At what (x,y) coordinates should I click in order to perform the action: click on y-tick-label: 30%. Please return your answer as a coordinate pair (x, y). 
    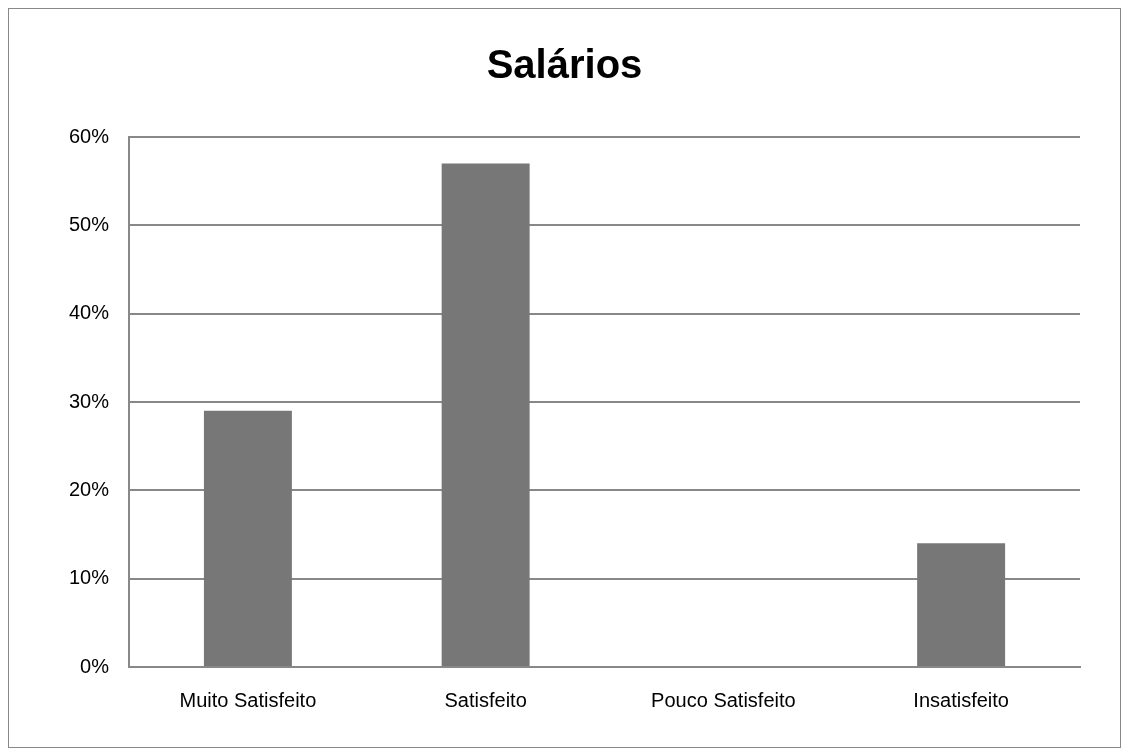
    Looking at the image, I should click on (89, 400).